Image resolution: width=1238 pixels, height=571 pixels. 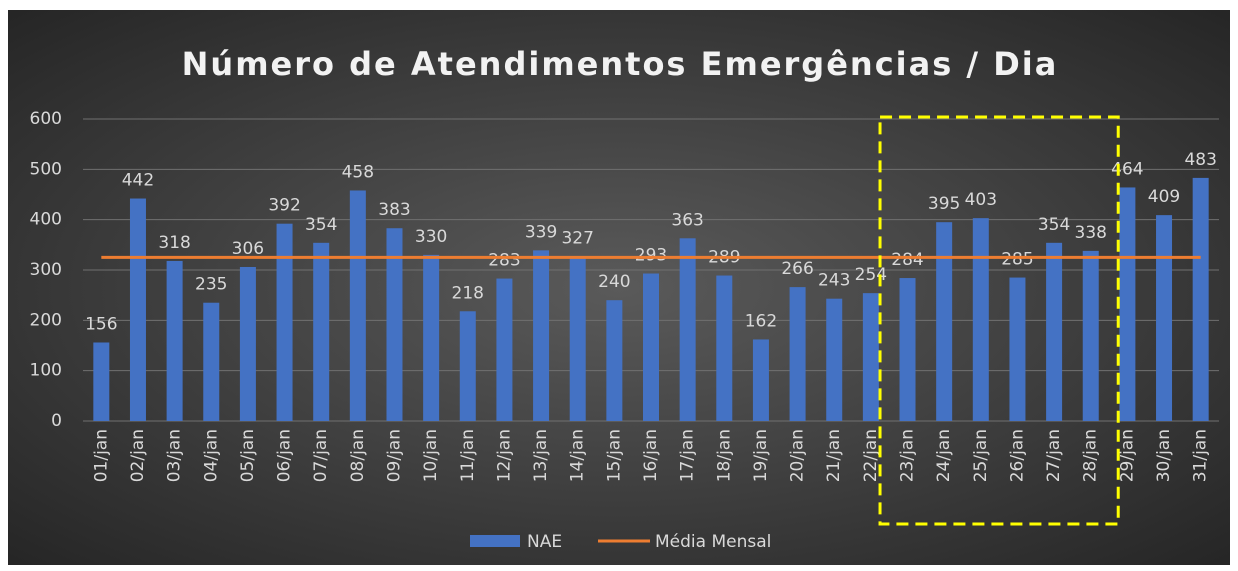 What do you see at coordinates (284, 206) in the screenshot?
I see `data-label: 392` at bounding box center [284, 206].